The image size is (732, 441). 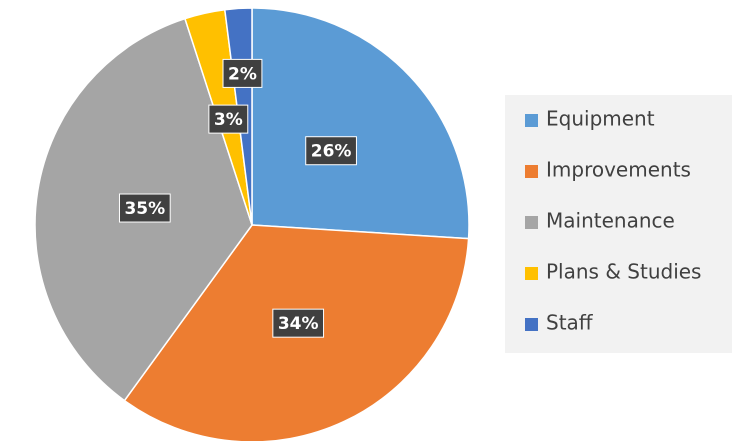 I want to click on data-label: 34%, so click(x=298, y=324).